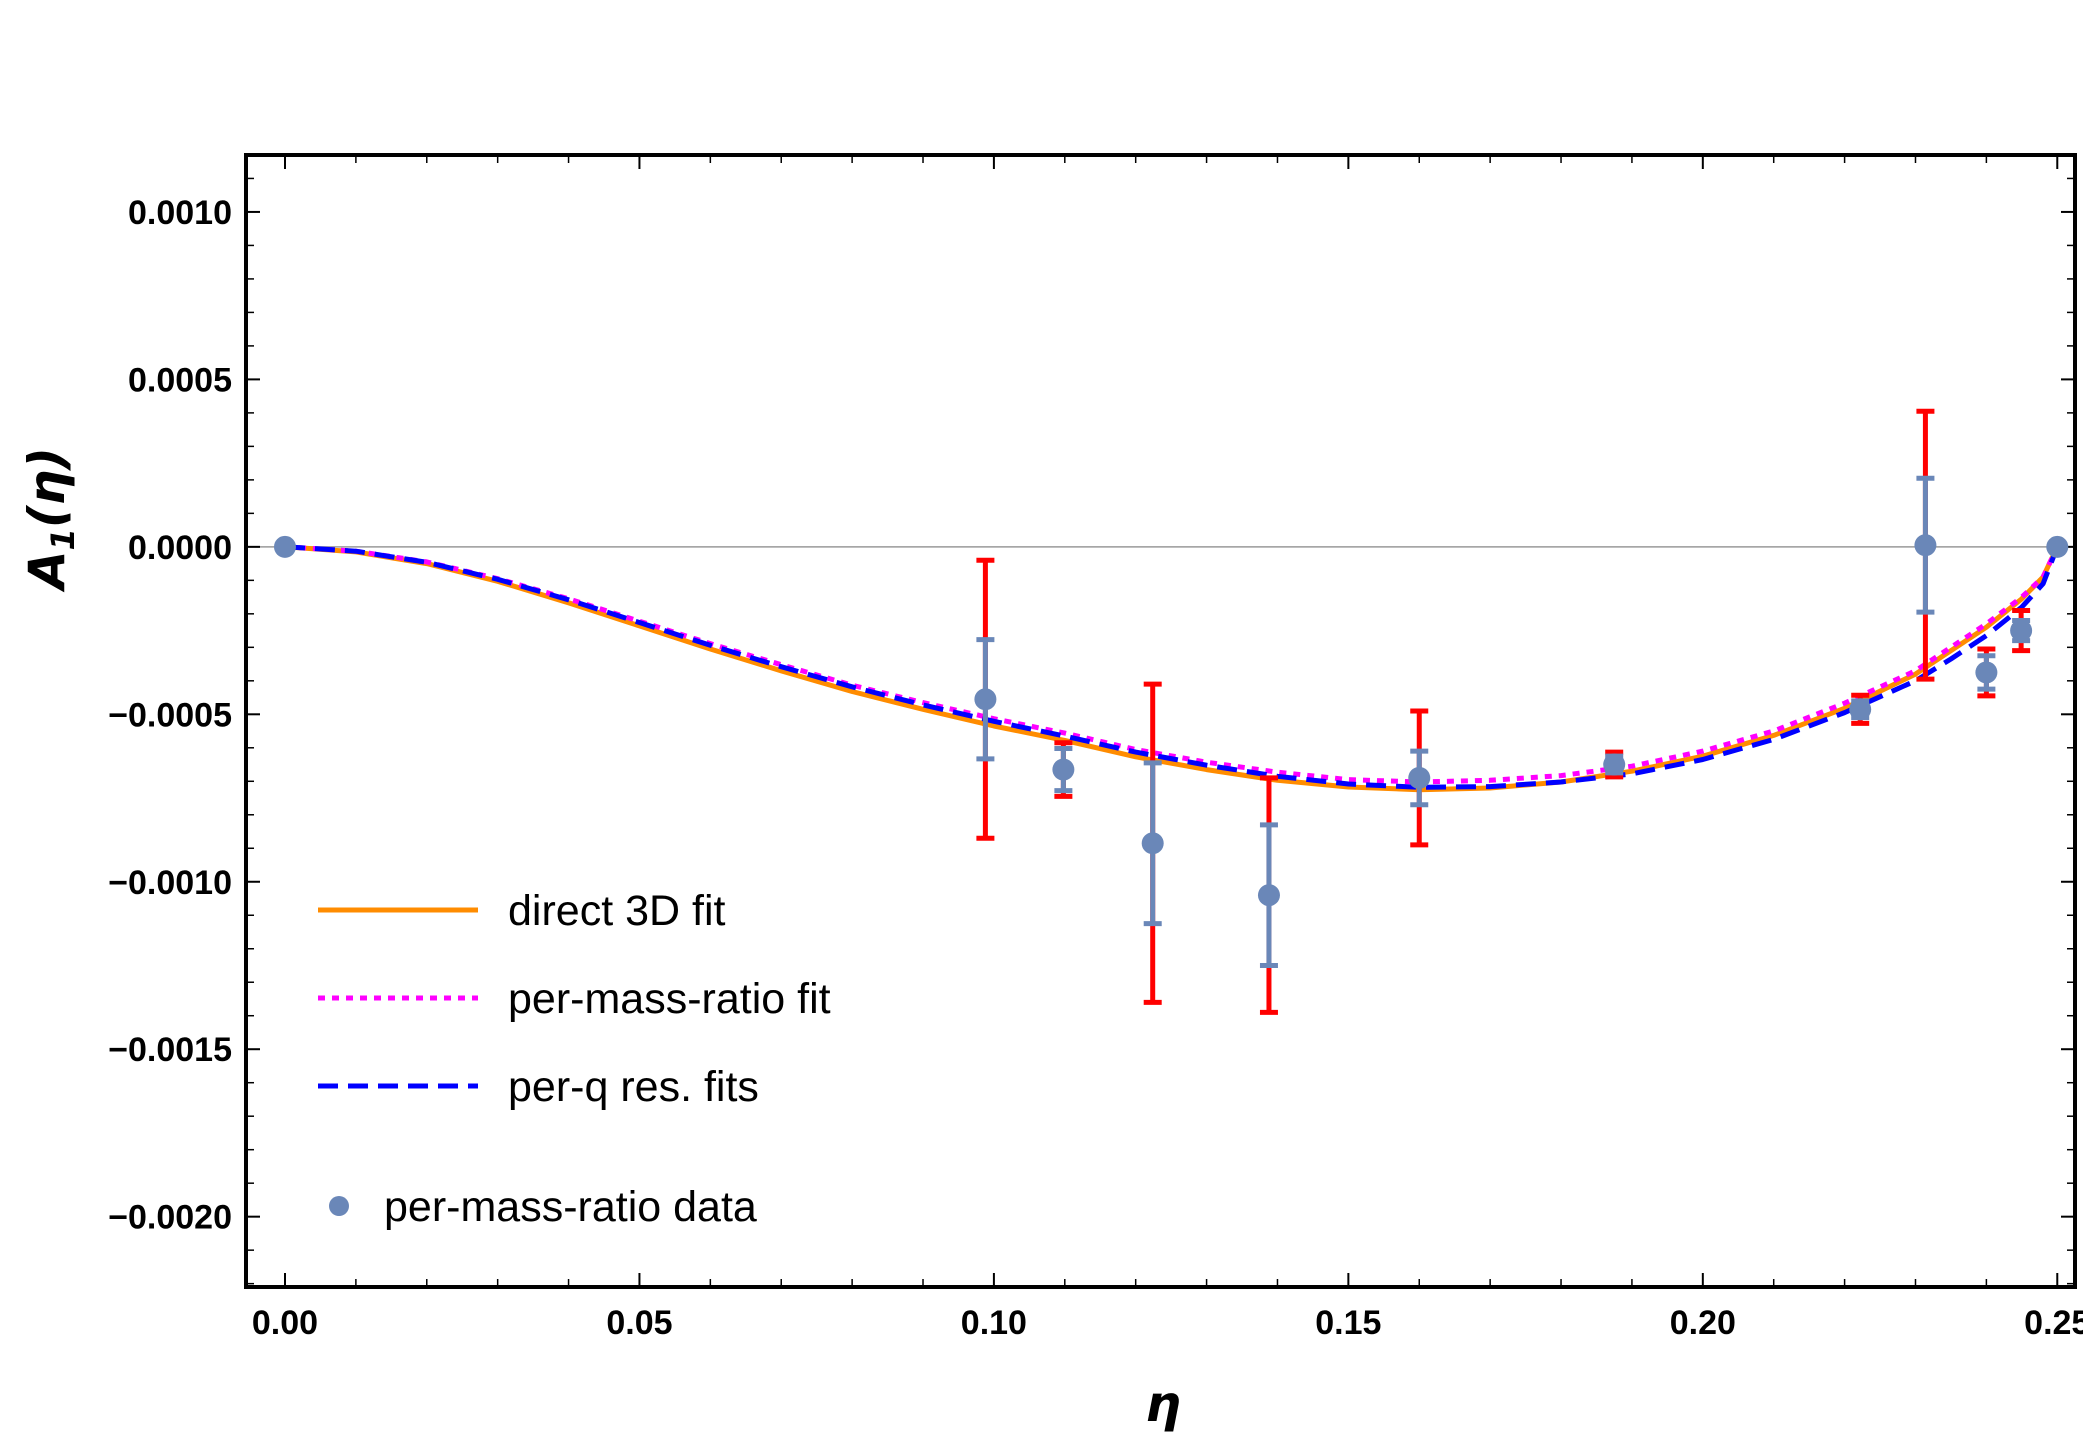  What do you see at coordinates (180, 548) in the screenshot?
I see `y-tick-label: 0.0000` at bounding box center [180, 548].